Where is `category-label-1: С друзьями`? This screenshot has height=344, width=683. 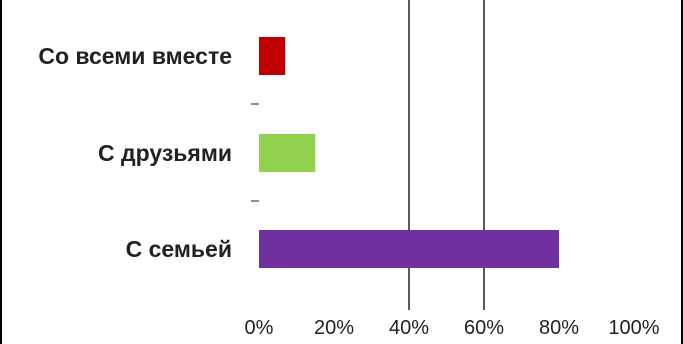 category-label-1: С друзьями is located at coordinates (165, 153).